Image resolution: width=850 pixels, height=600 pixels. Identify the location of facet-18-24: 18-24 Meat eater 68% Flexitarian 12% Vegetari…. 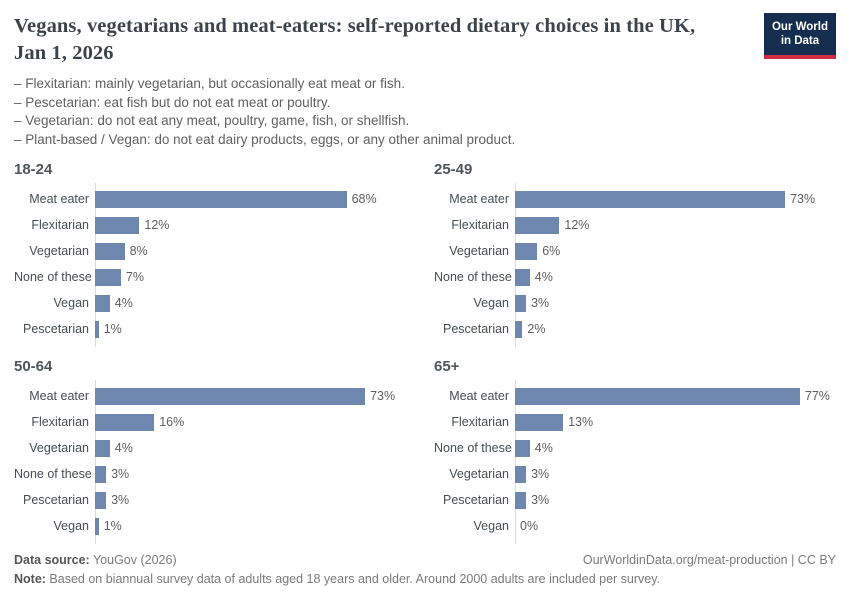
(215, 254).